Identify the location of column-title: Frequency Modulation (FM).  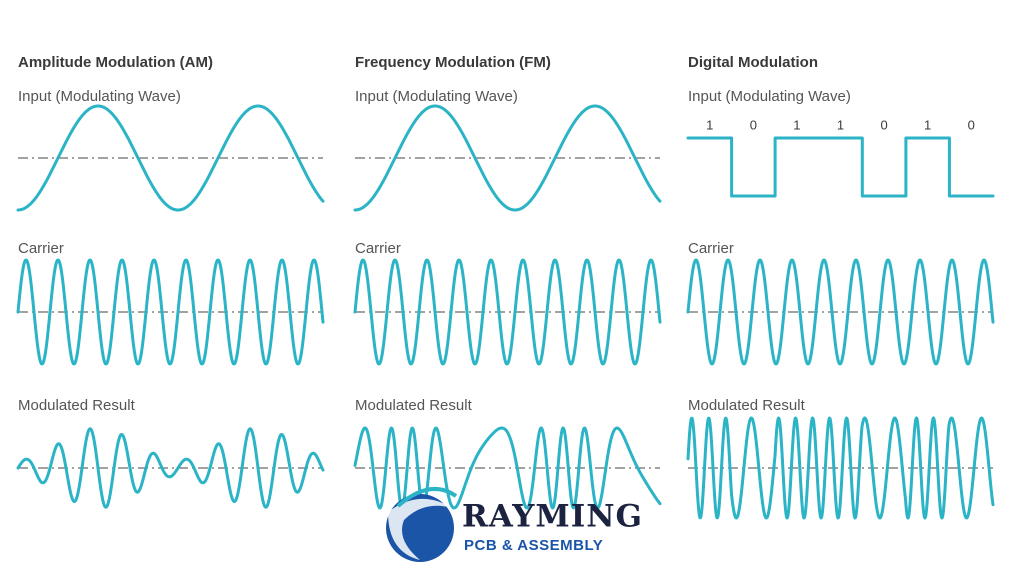
(453, 62).